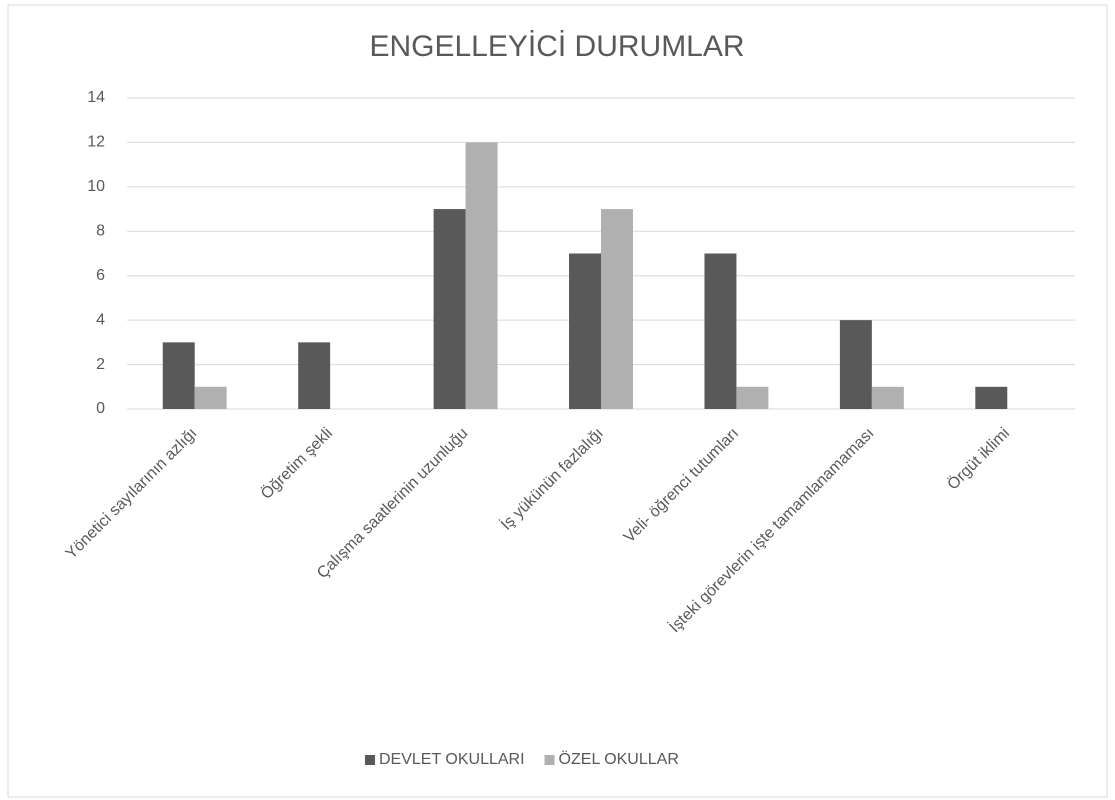 This screenshot has width=1115, height=800. I want to click on y-tick-label: 2, so click(100, 364).